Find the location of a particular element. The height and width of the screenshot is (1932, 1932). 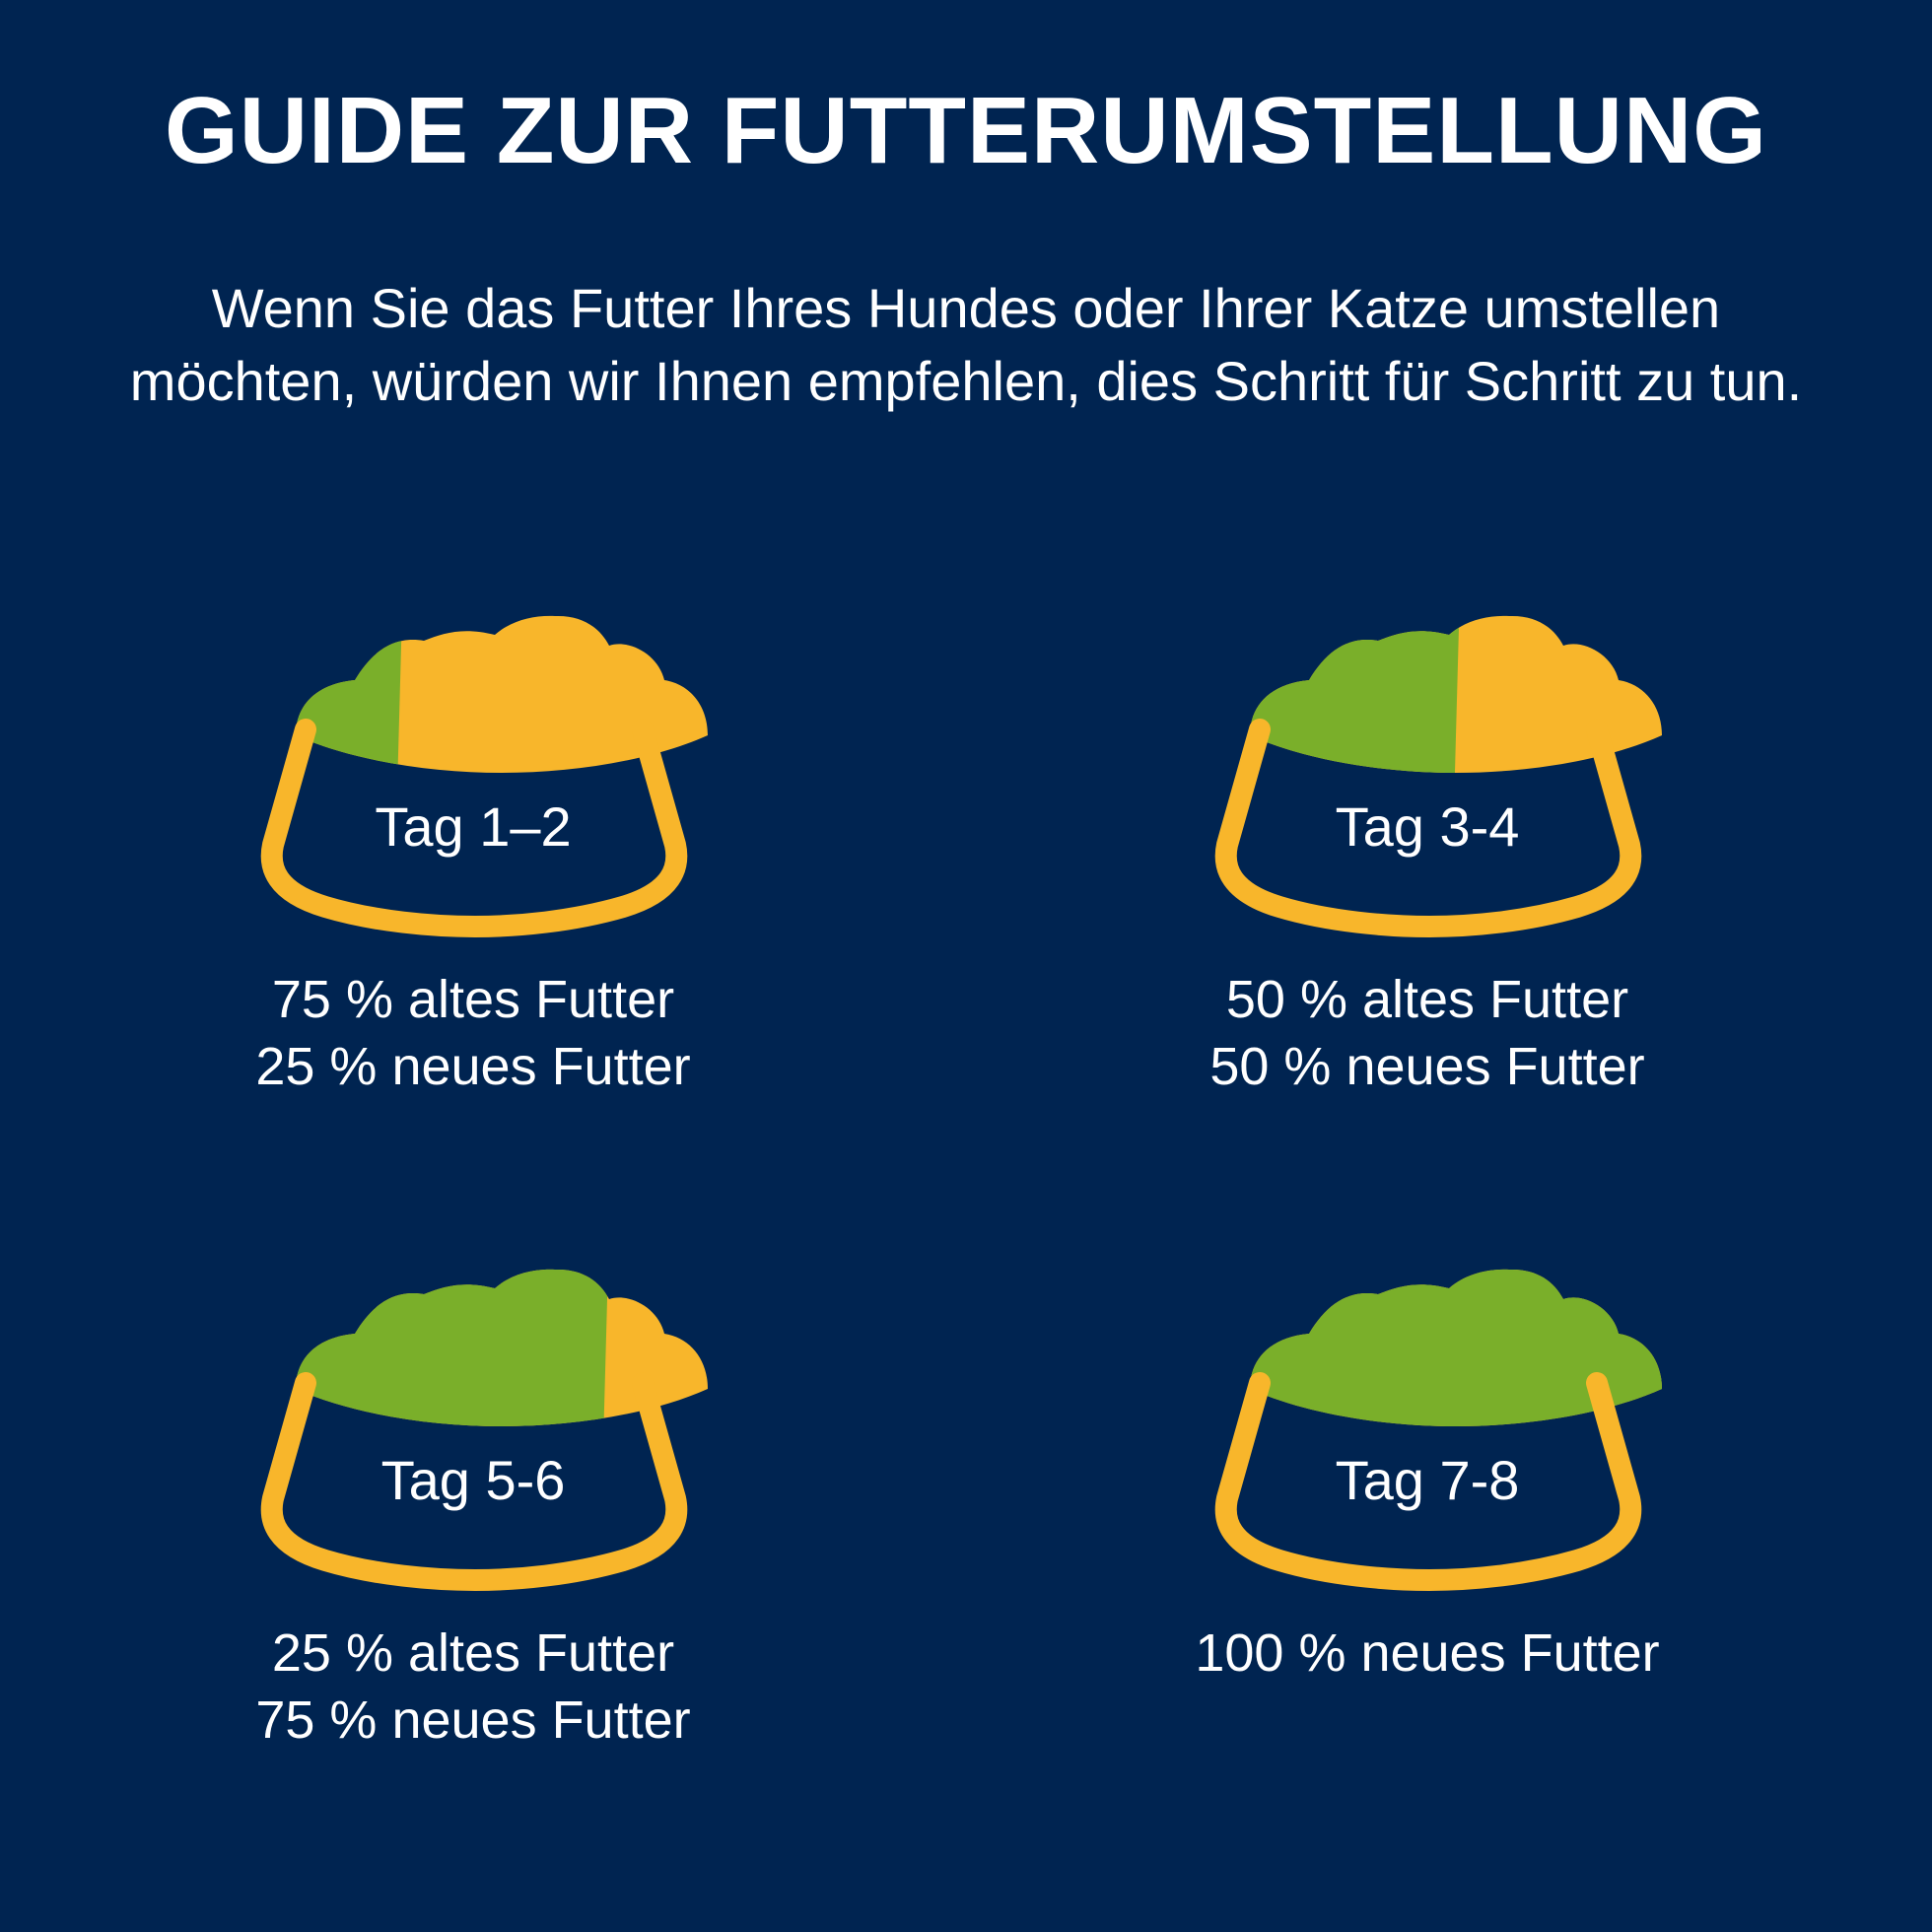

ratio-text: 100 % neues Futter is located at coordinates (1428, 1654).